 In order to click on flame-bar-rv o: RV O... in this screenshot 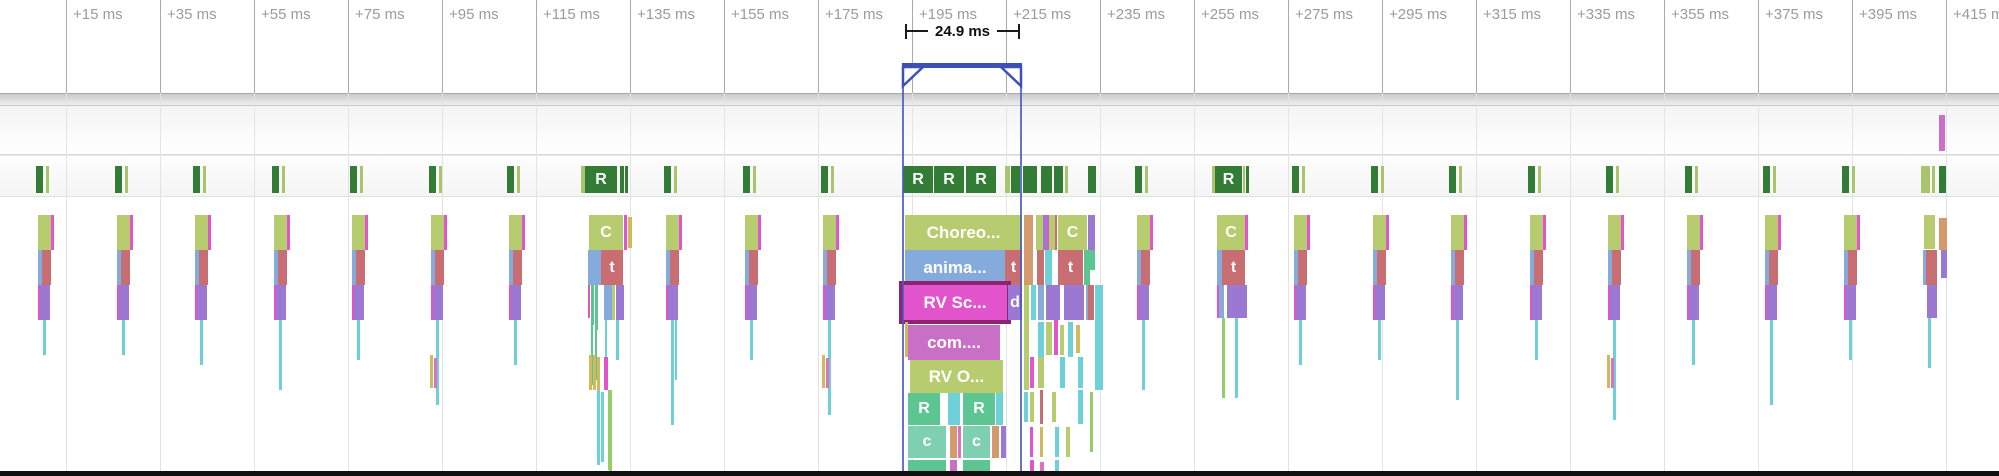, I will do `click(956, 376)`.